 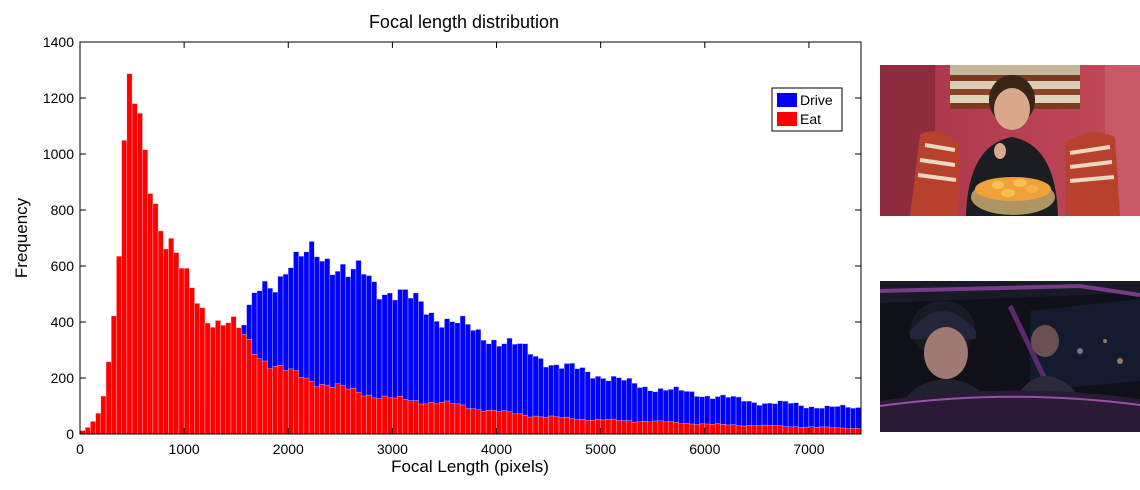 I want to click on legend-swatch-drive, so click(x=787, y=100).